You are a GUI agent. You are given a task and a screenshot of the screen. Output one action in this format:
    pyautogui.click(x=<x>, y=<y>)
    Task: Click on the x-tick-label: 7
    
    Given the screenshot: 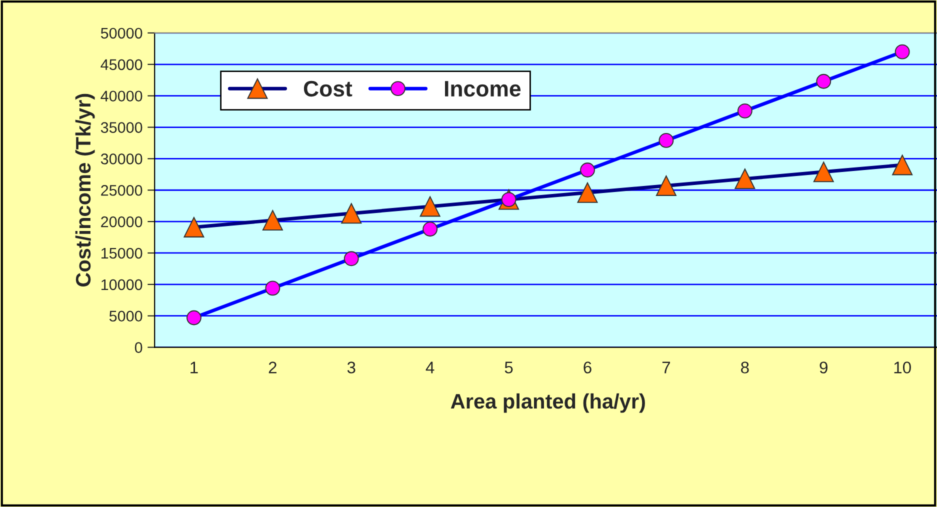 What is the action you would take?
    pyautogui.click(x=666, y=368)
    